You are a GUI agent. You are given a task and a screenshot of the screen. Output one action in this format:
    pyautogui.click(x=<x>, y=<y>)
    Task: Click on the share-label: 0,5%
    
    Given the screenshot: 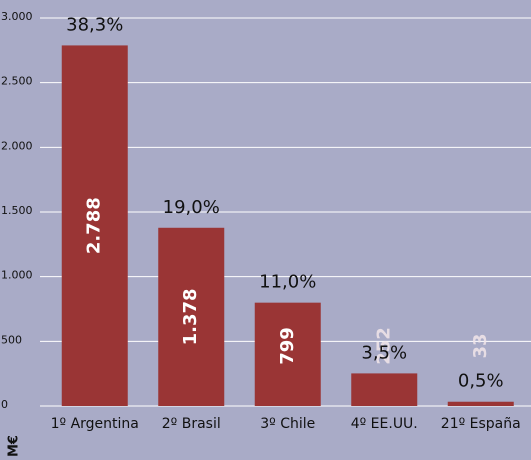 What is the action you would take?
    pyautogui.click(x=481, y=381)
    